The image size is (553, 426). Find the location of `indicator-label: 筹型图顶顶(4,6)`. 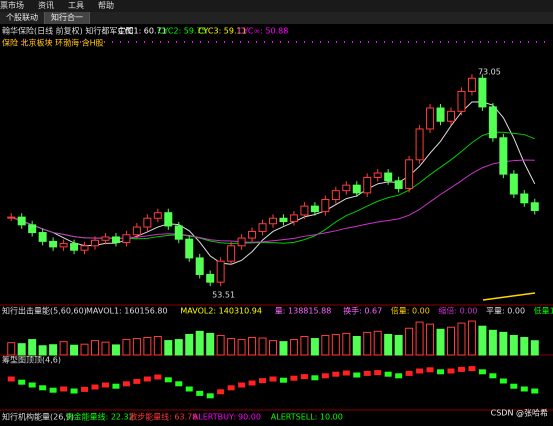

indicator-label: 筹型图顶顶(4,6) is located at coordinates (31, 360).